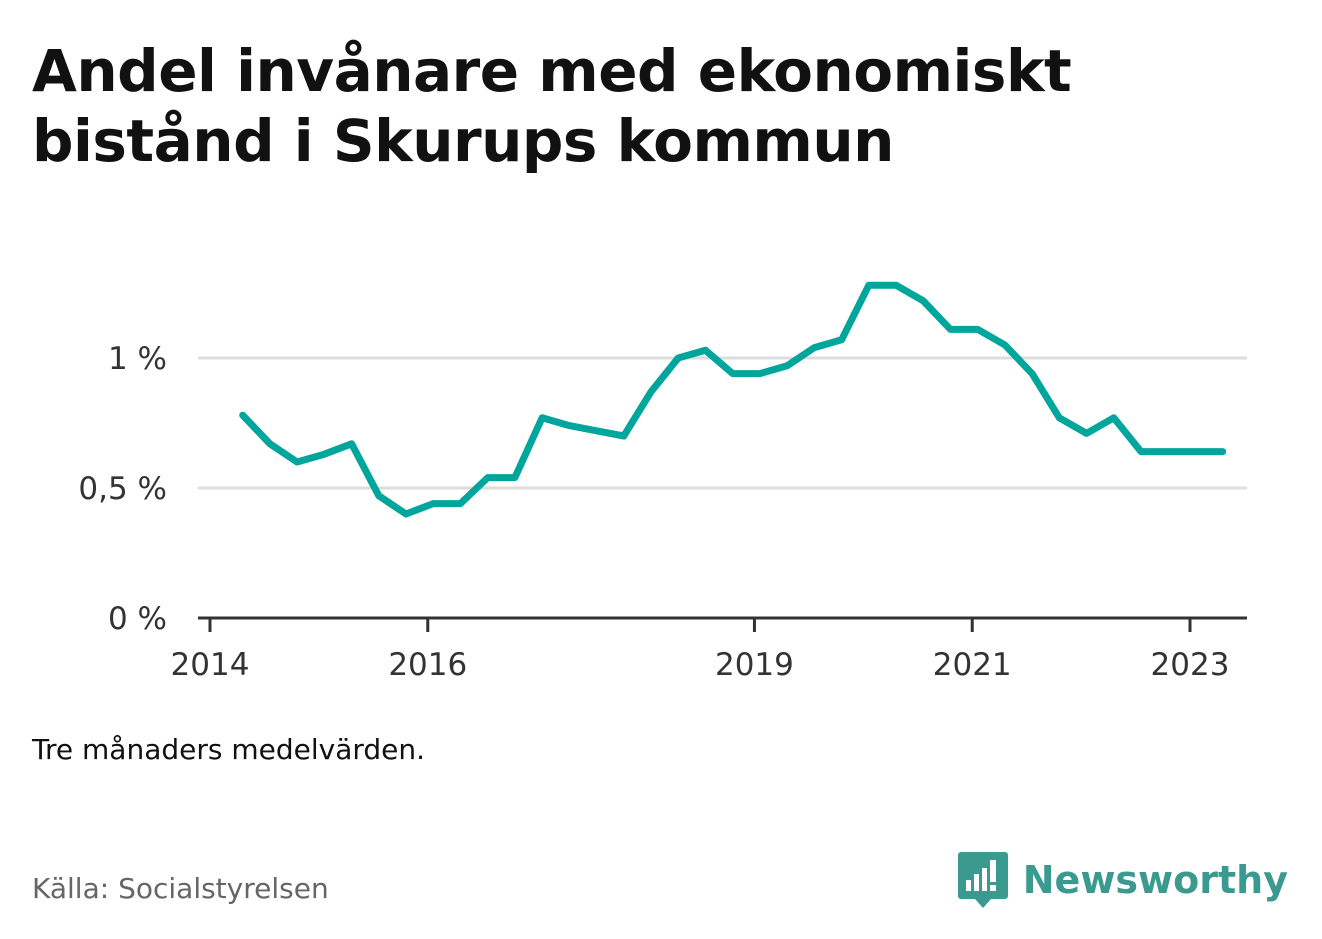 The height and width of the screenshot is (939, 1322). I want to click on brand-logo: Newsworthy, so click(1122, 880).